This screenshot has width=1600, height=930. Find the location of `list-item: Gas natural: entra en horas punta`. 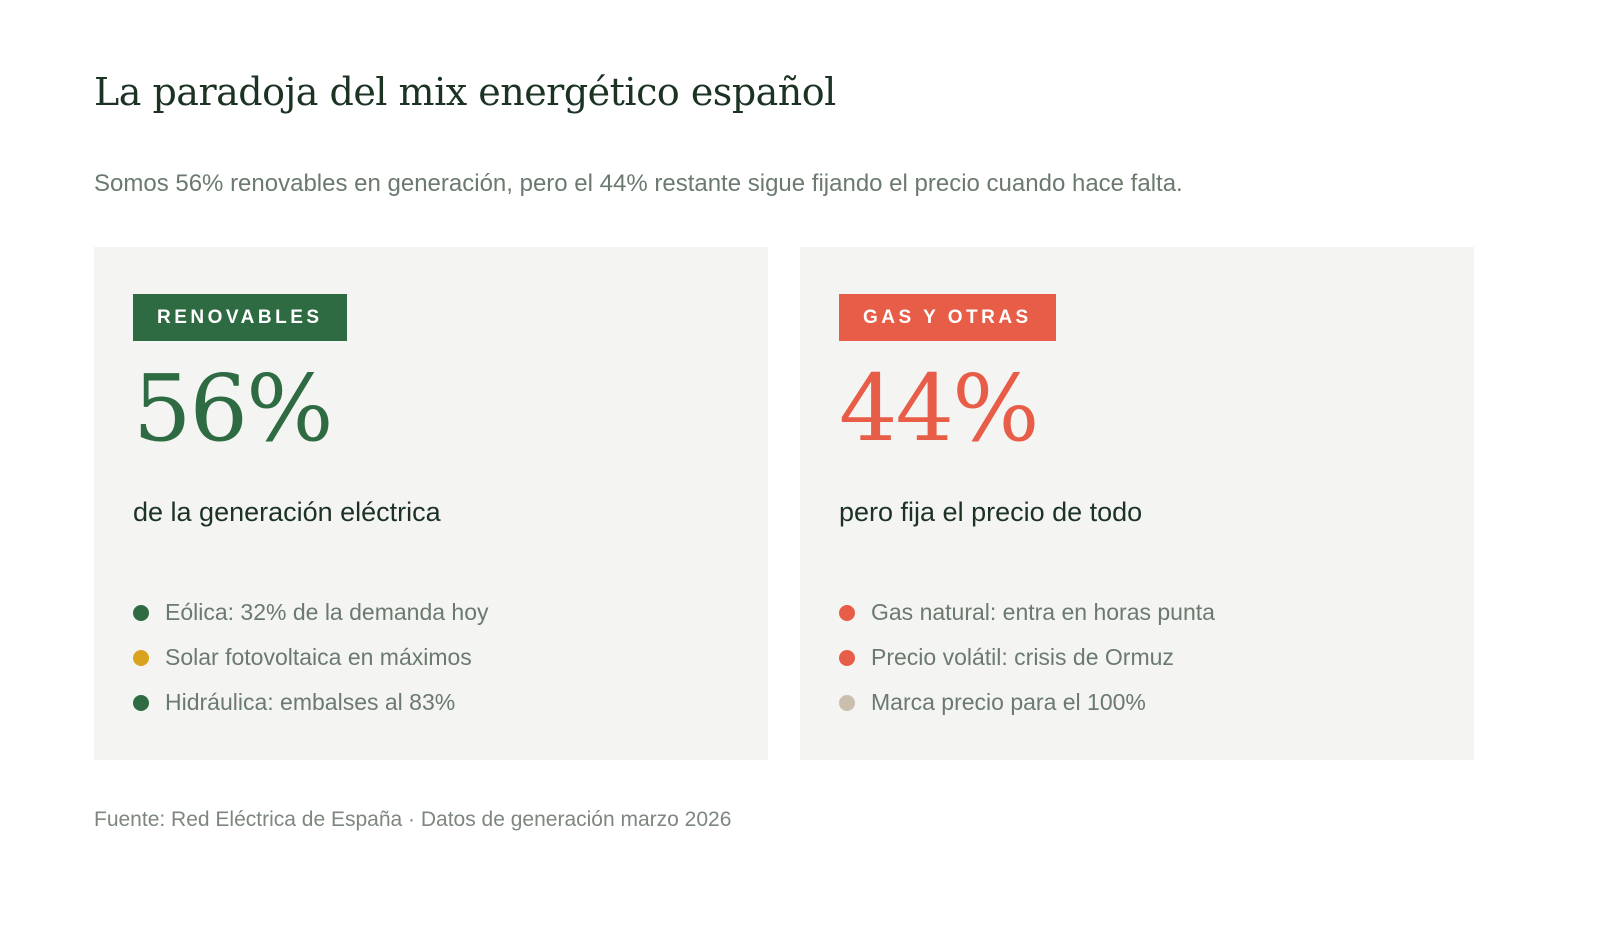

list-item: Gas natural: entra en horas punta is located at coordinates (1027, 612).